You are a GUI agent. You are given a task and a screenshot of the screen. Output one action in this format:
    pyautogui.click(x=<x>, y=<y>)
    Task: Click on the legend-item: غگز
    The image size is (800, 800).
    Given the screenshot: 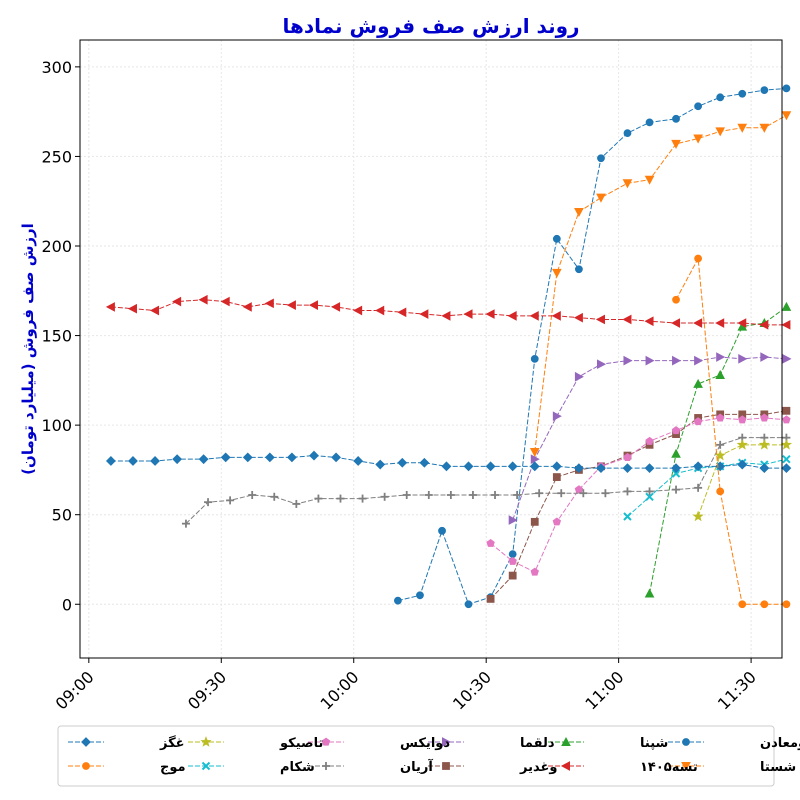 What is the action you would take?
    pyautogui.click(x=126, y=743)
    